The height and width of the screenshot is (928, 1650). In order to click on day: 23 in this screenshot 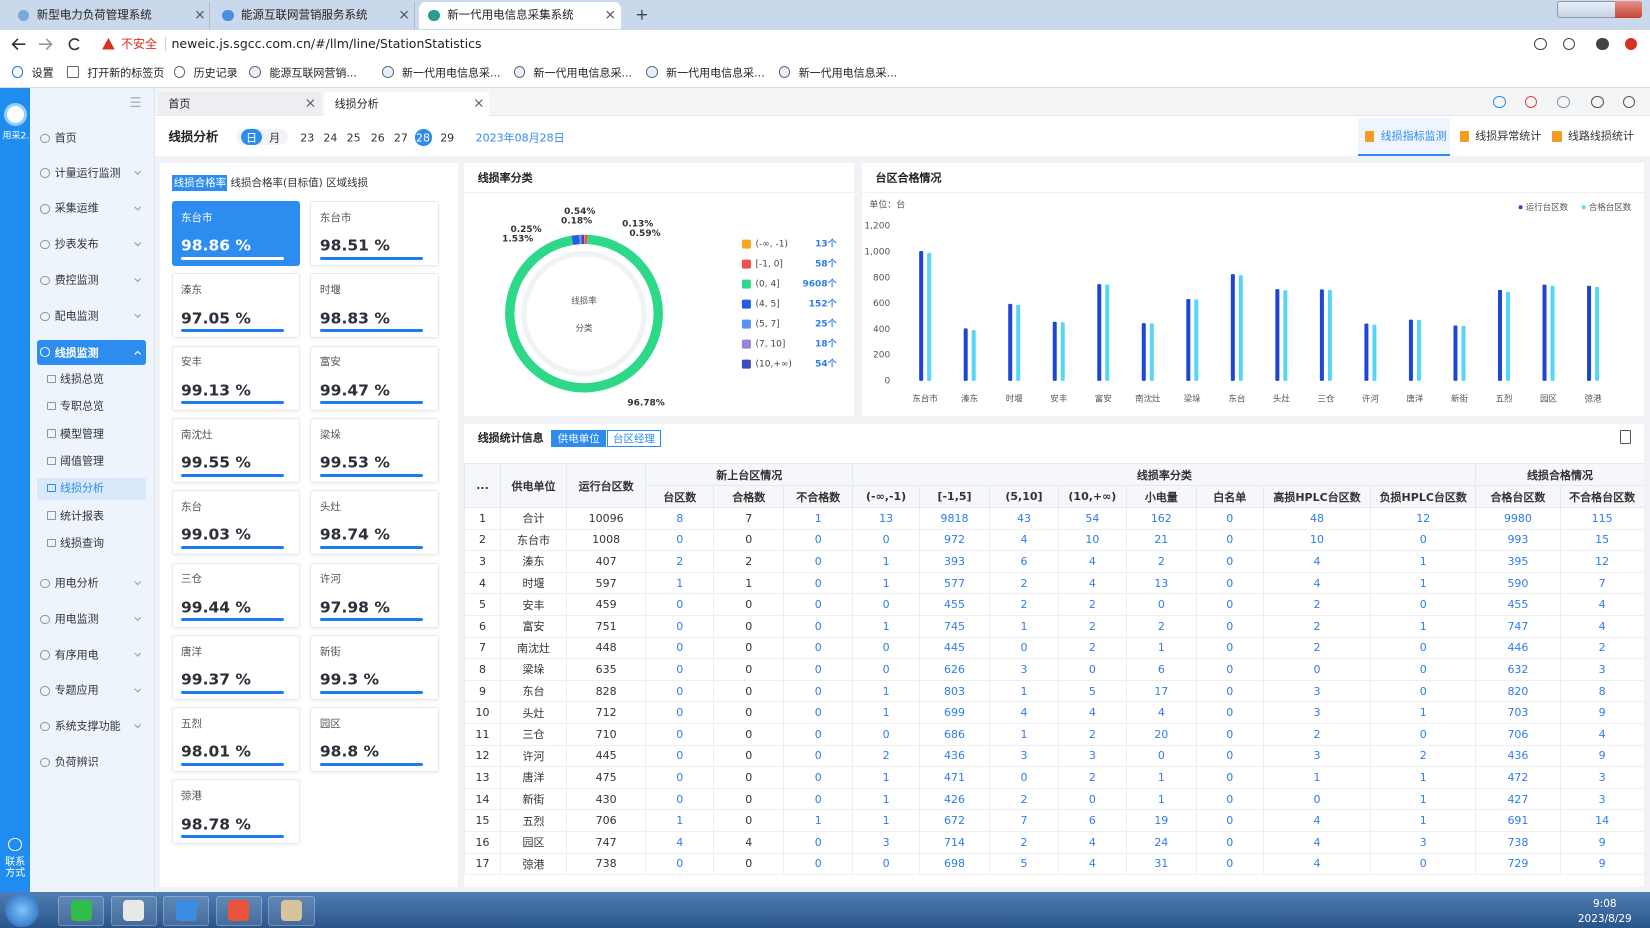, I will do `click(307, 137)`.